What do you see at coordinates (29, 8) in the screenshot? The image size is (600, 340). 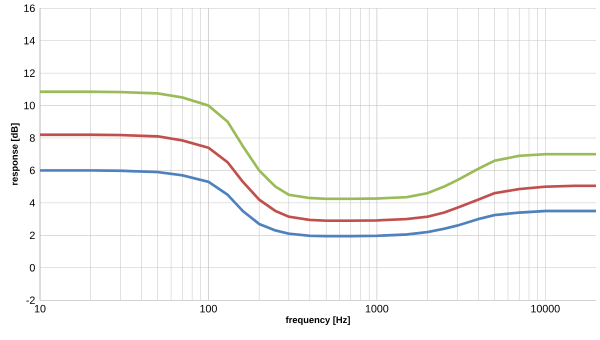 I see `y-tick-label: 16` at bounding box center [29, 8].